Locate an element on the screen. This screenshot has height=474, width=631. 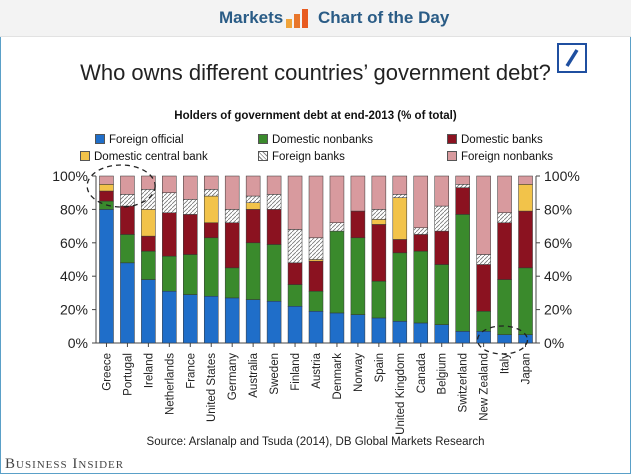
legend-label: Foreign banks is located at coordinates (308, 157).